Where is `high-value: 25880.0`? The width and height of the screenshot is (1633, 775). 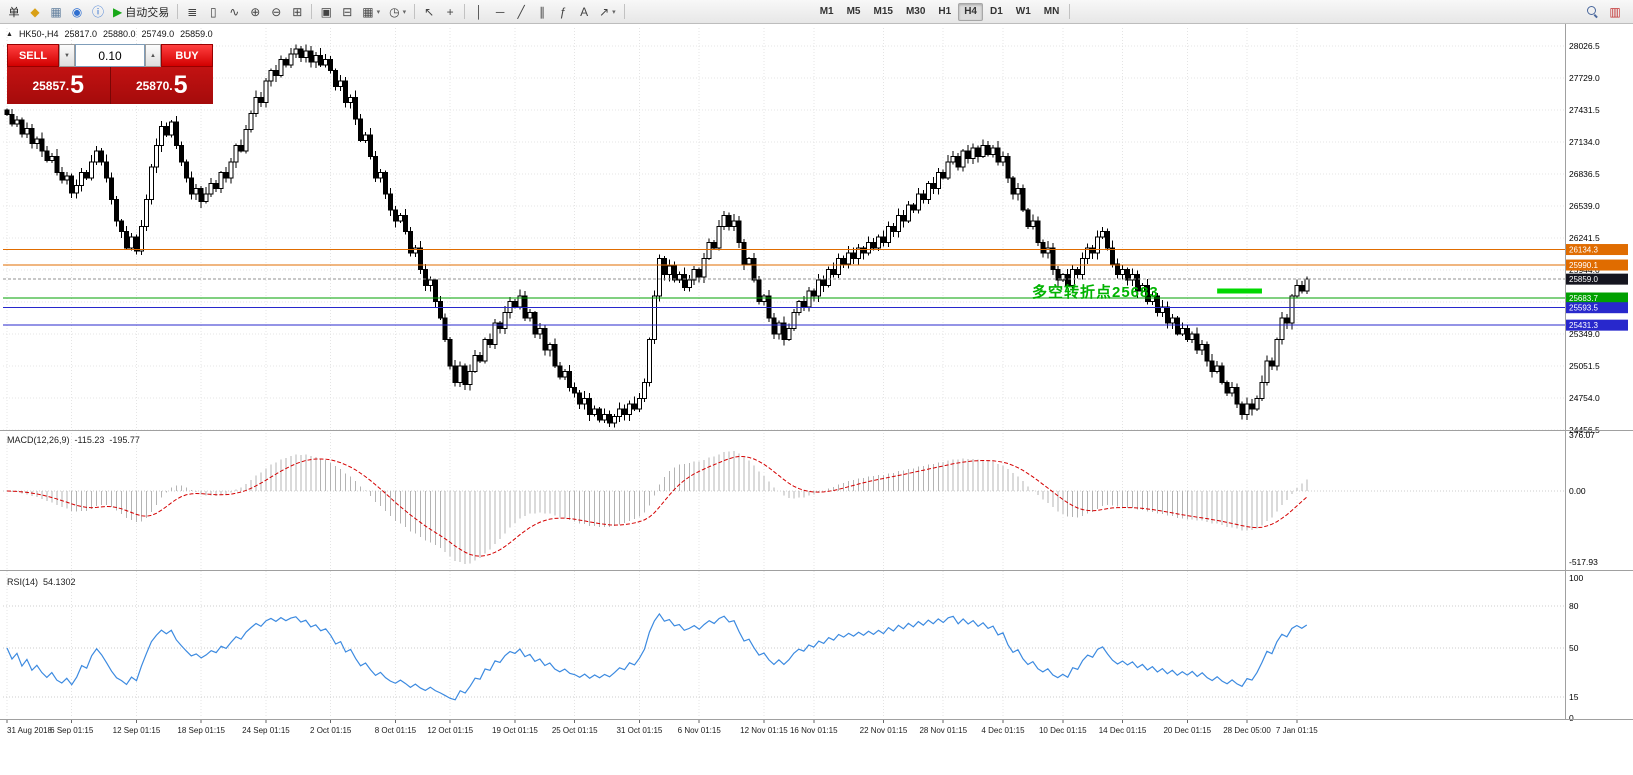
high-value: 25880.0 is located at coordinates (119, 34).